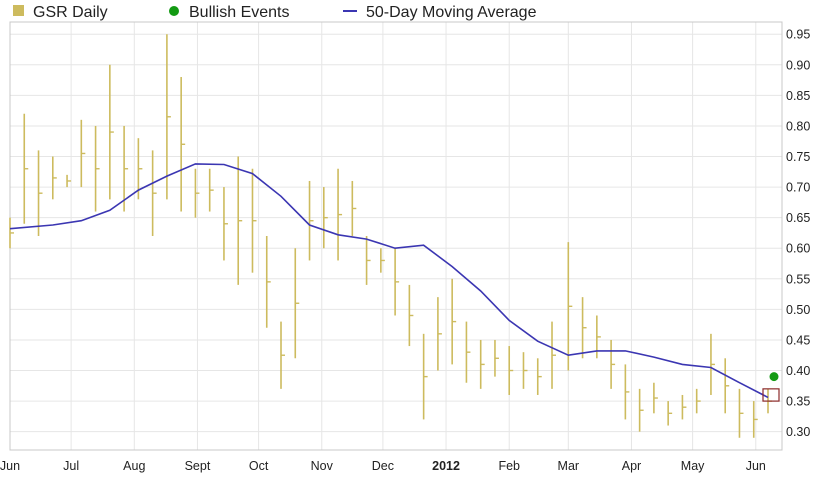 The image size is (826, 485). I want to click on y-tick-label: 0.35, so click(798, 402).